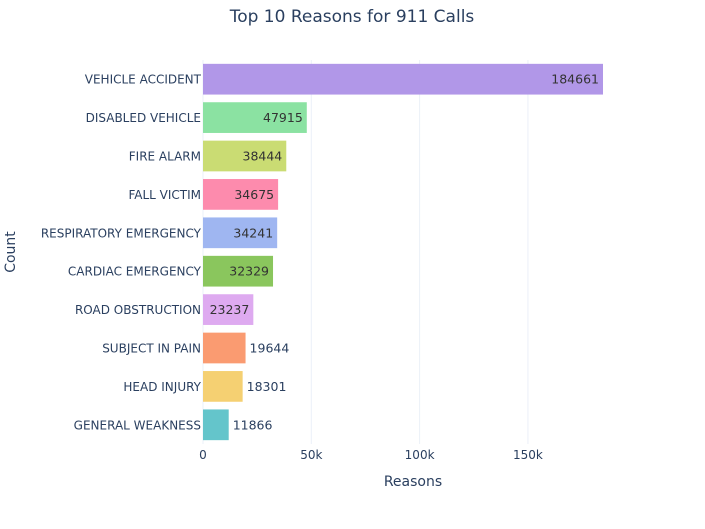 The width and height of the screenshot is (705, 529). What do you see at coordinates (263, 156) in the screenshot?
I see `data-label: 38444` at bounding box center [263, 156].